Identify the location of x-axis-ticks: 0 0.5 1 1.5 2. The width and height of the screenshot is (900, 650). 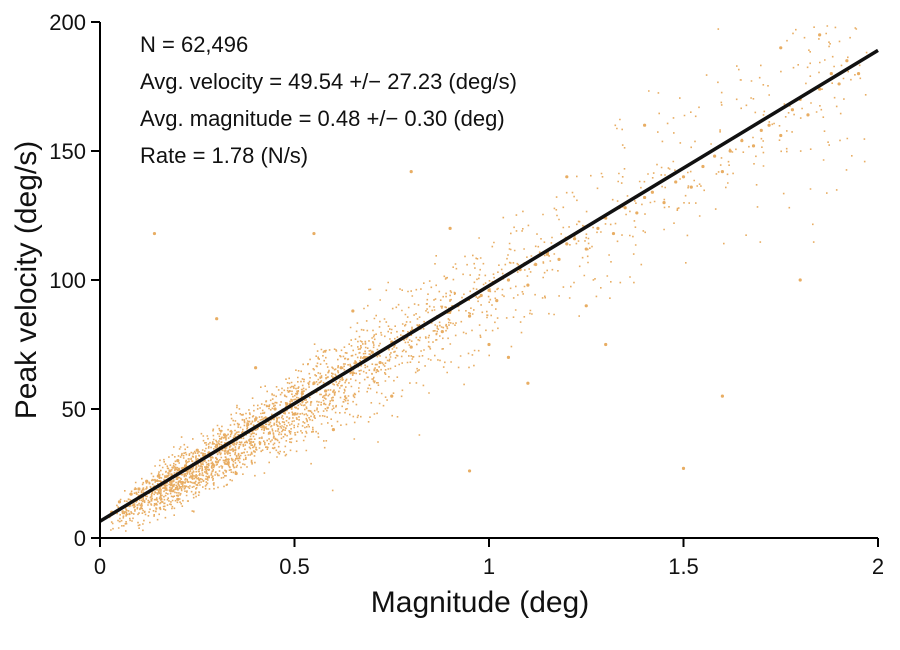
(489, 558).